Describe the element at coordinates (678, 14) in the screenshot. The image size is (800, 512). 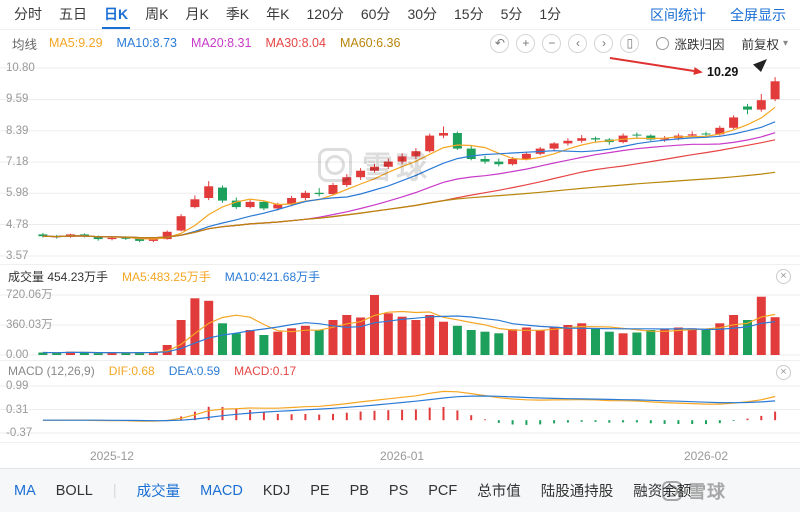
I see `range-stats-link: 区间统计` at that location.